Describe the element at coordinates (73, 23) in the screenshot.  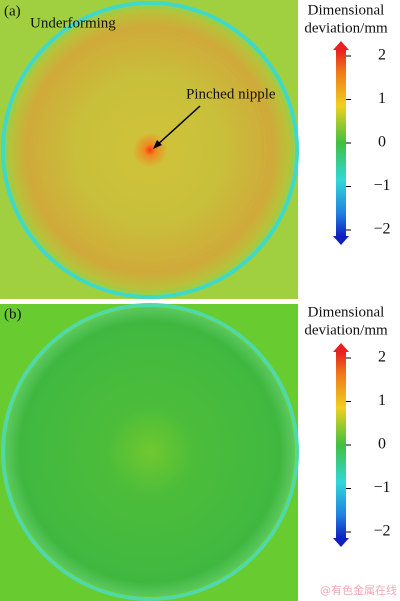
I see `annotation: Underforming` at that location.